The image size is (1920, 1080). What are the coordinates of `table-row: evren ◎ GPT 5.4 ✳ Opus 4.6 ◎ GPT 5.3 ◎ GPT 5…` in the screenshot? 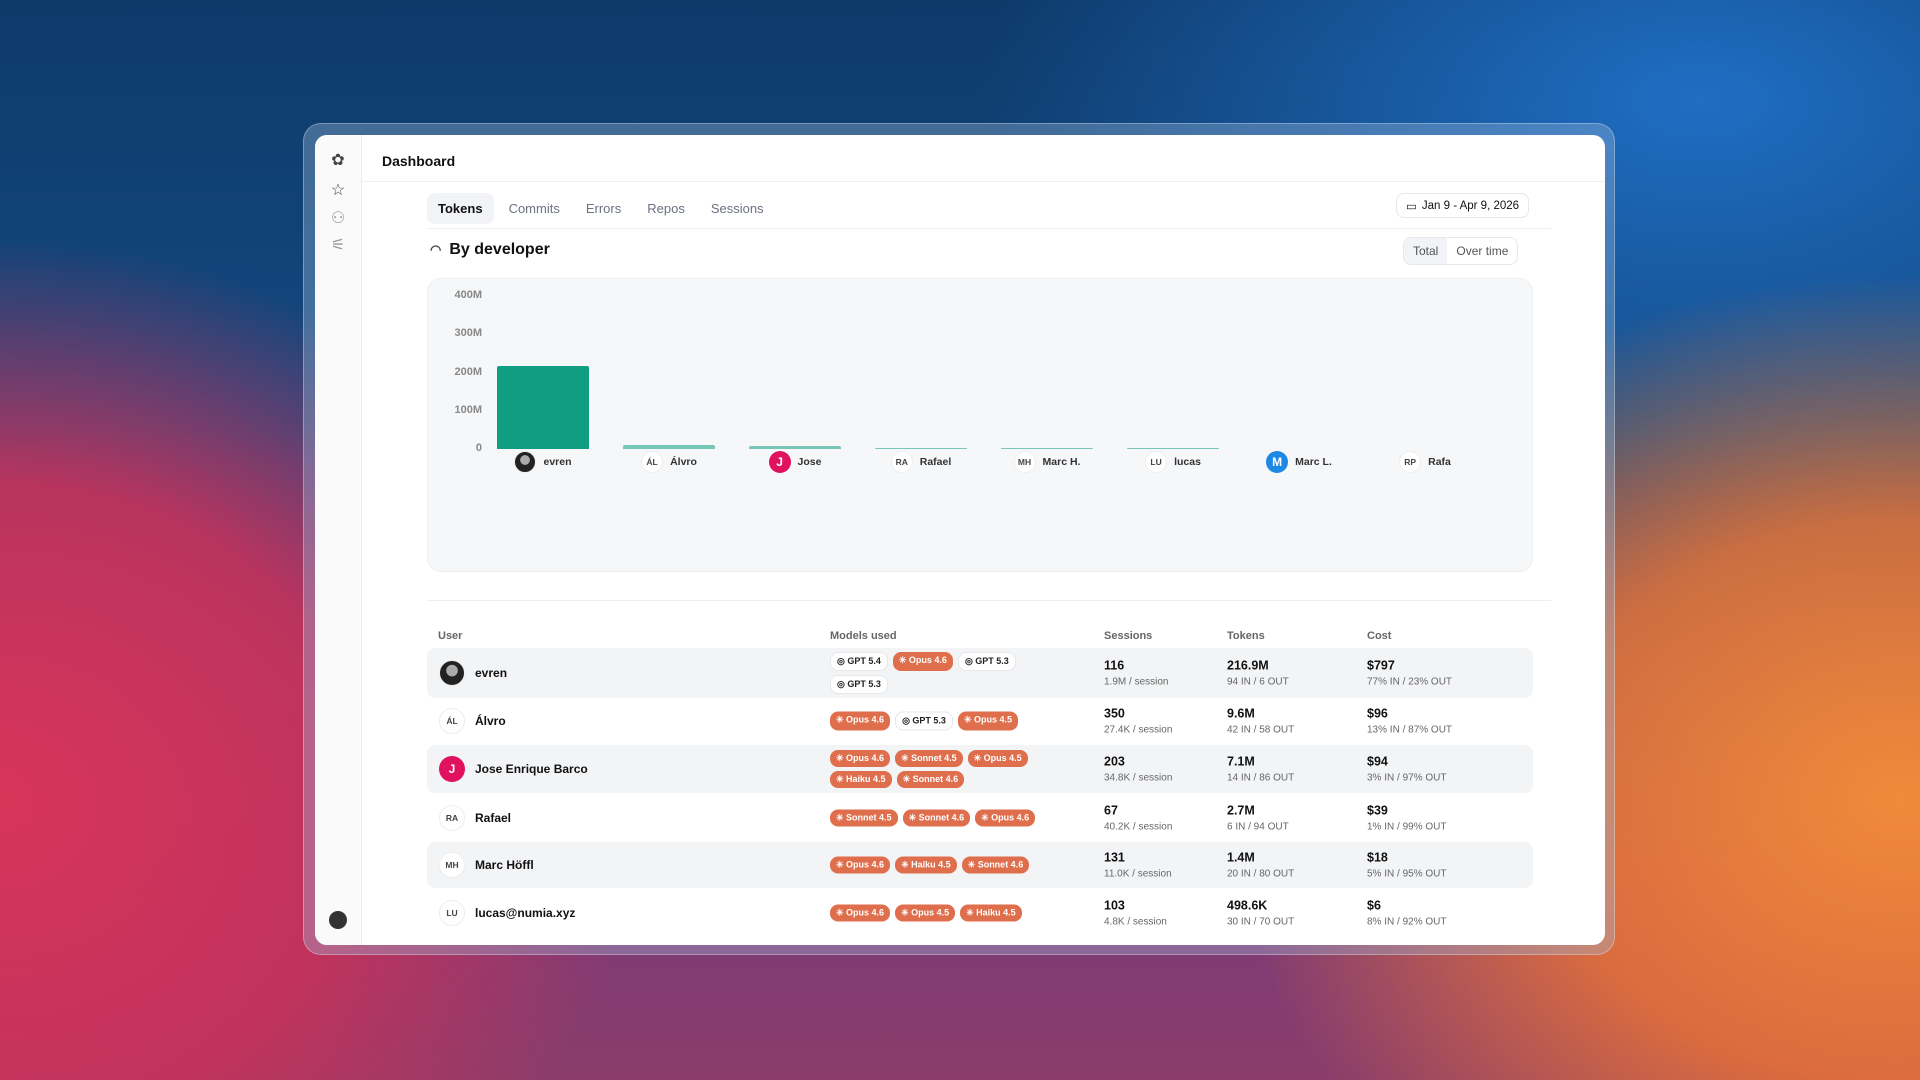 It's located at (980, 673).